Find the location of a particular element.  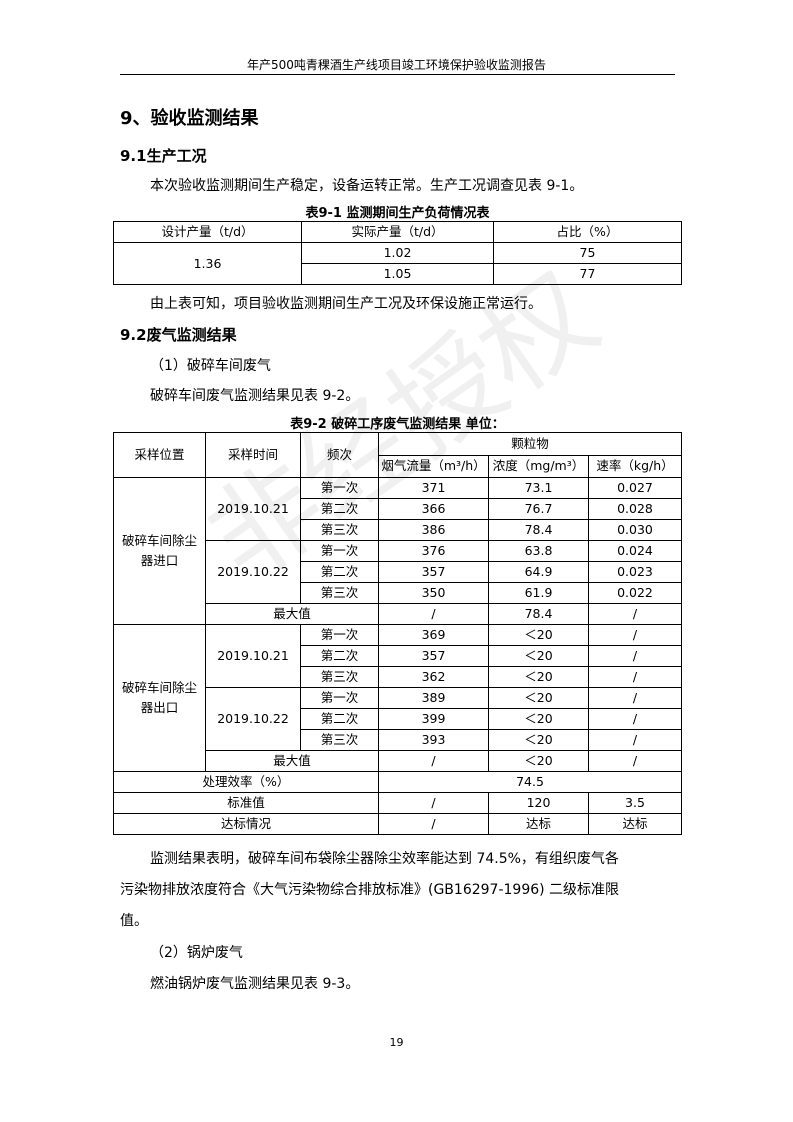

table-cell: 64.9 is located at coordinates (538, 572).